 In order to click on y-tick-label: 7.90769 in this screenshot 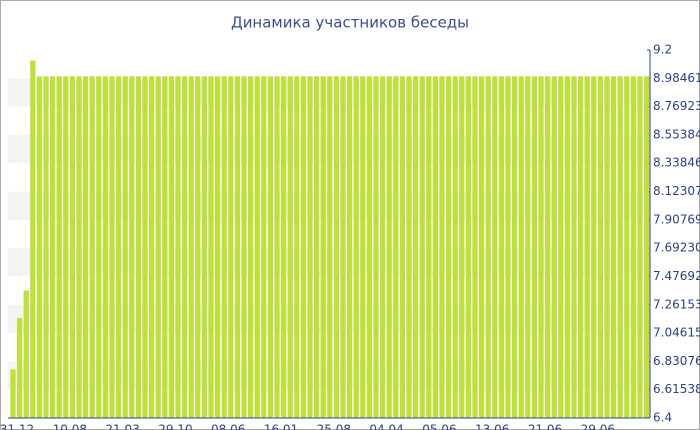, I will do `click(676, 219)`.